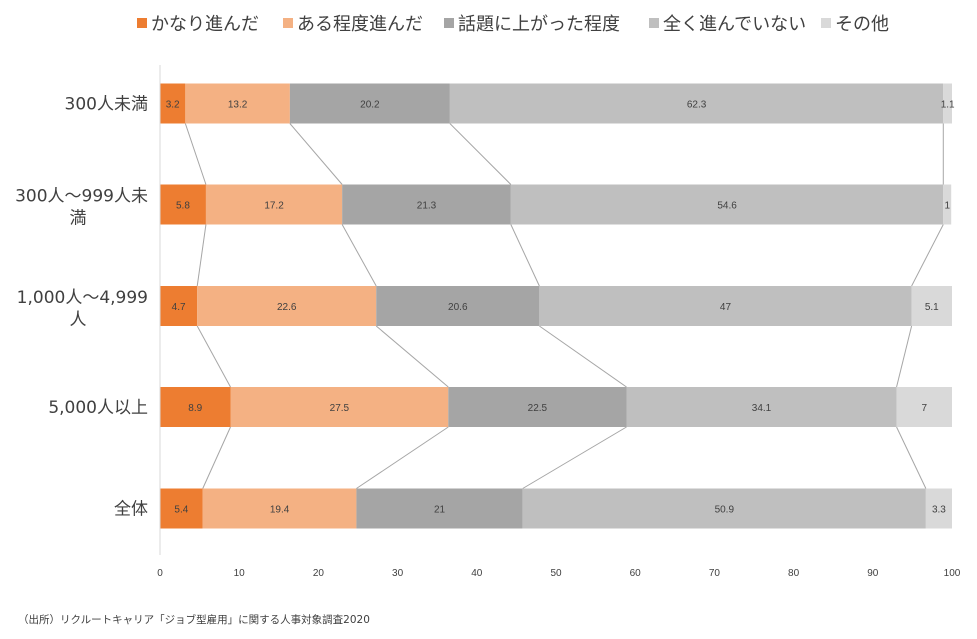 Image resolution: width=977 pixels, height=639 pixels. What do you see at coordinates (556, 573) in the screenshot?
I see `x-tick-label: 50` at bounding box center [556, 573].